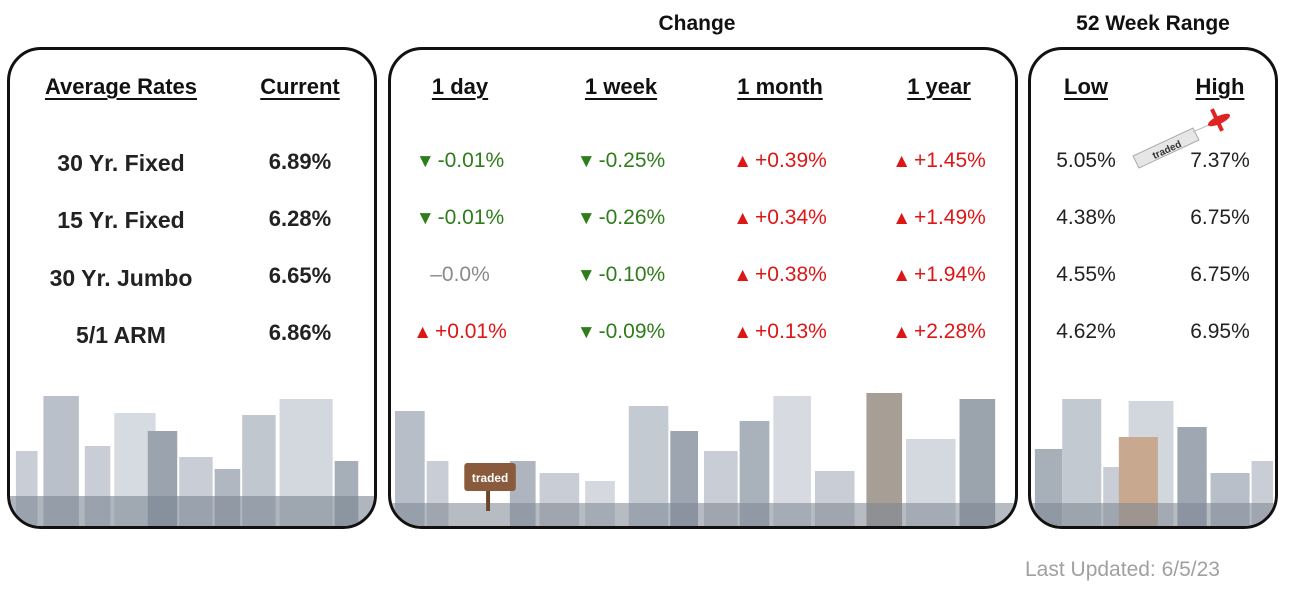 The image size is (1292, 594). I want to click on change-cell: ▼ -0.10%, so click(621, 274).